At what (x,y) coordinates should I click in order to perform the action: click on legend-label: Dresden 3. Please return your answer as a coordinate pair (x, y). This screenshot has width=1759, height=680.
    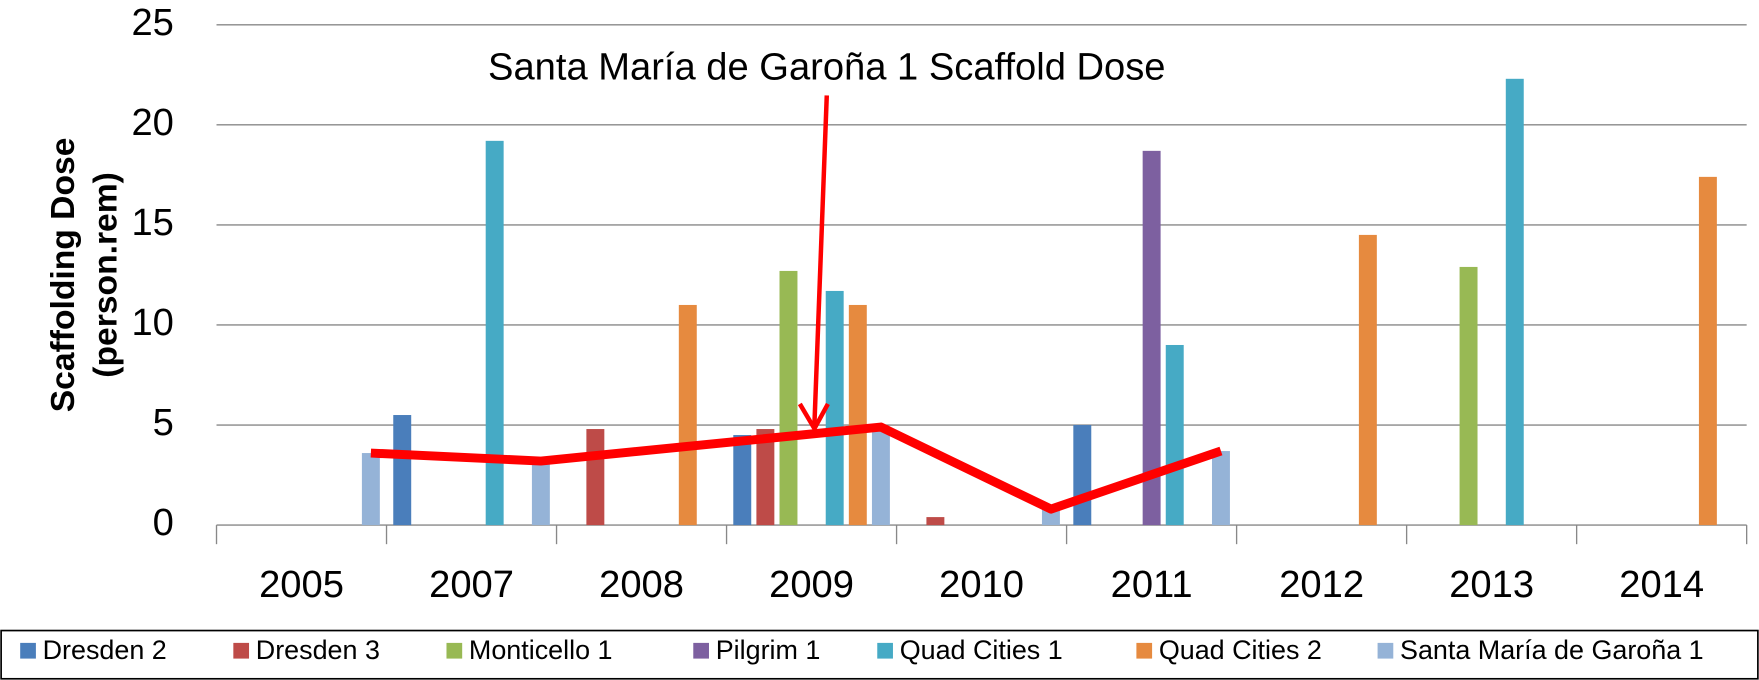
    Looking at the image, I should click on (318, 650).